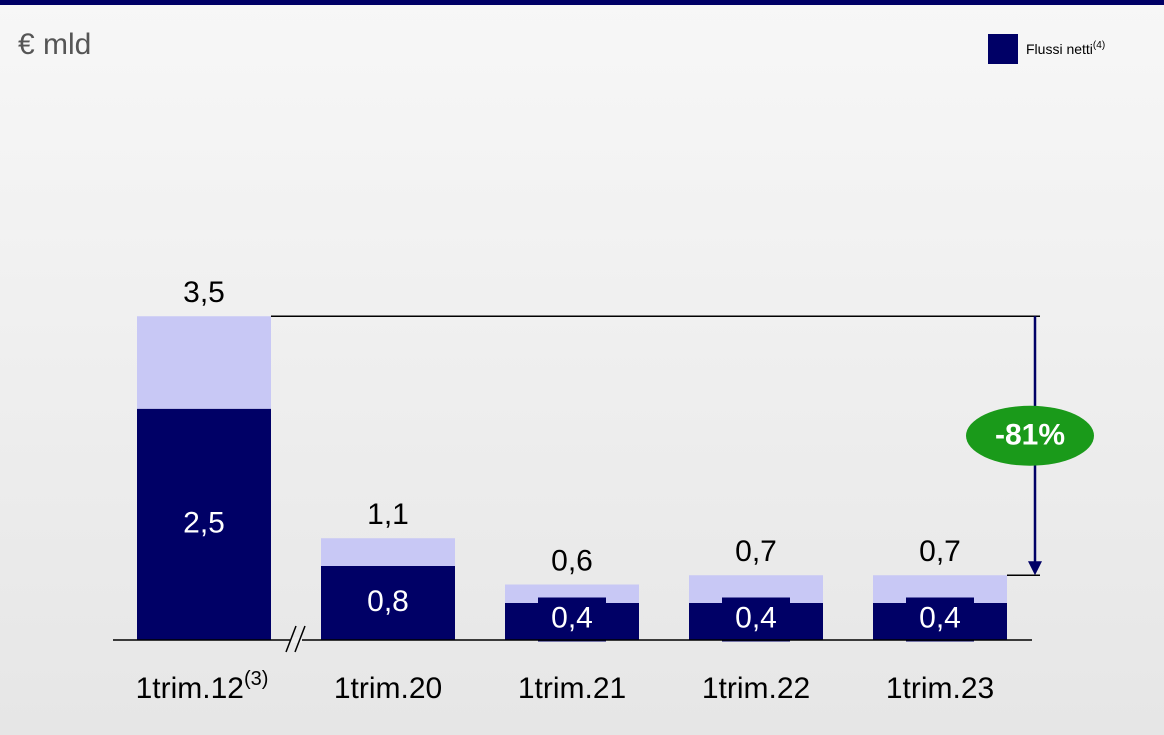 This screenshot has width=1164, height=735. What do you see at coordinates (1059, 49) in the screenshot?
I see `legend-name: Flussi netti` at bounding box center [1059, 49].